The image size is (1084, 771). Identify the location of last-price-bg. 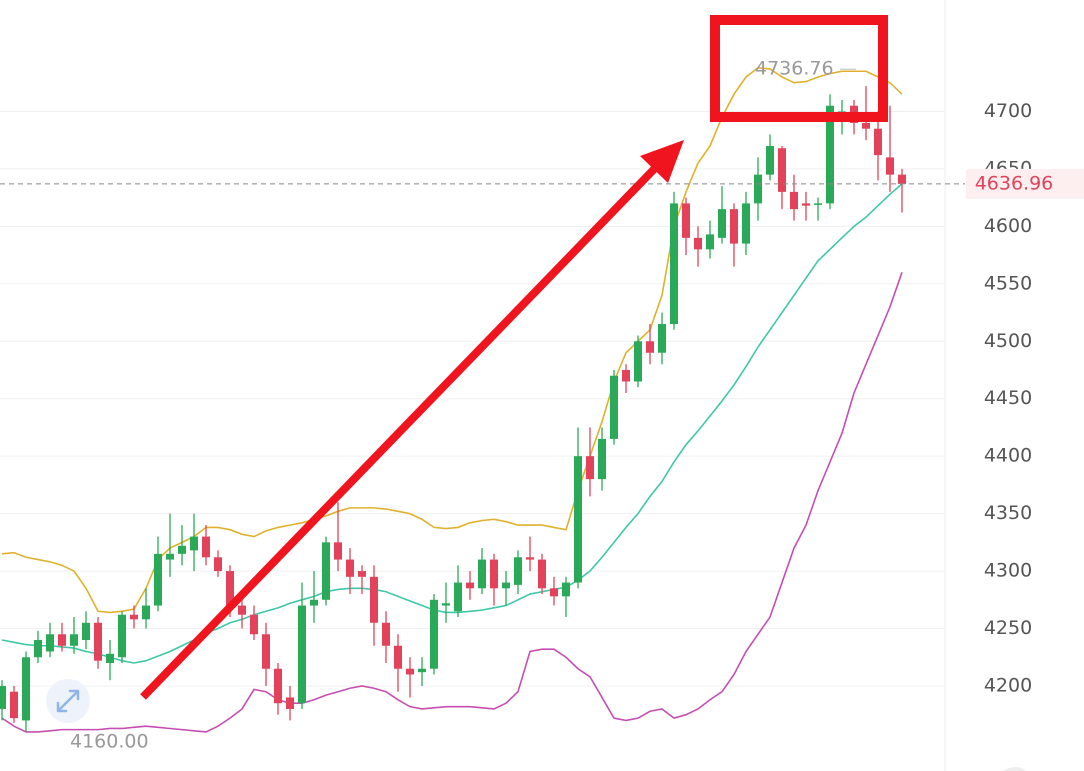
(1025, 183).